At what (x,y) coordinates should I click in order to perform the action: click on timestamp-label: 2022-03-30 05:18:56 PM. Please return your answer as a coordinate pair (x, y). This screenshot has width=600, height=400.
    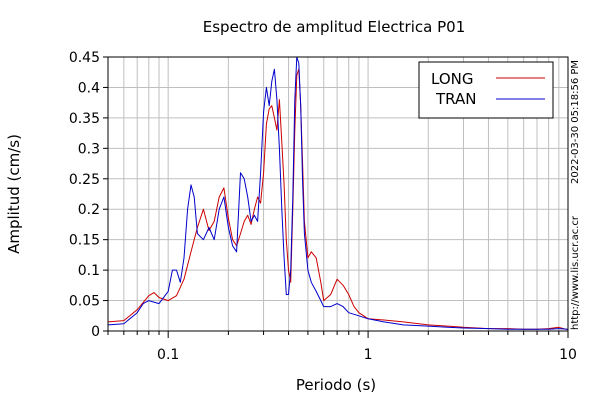
    Looking at the image, I should click on (575, 122).